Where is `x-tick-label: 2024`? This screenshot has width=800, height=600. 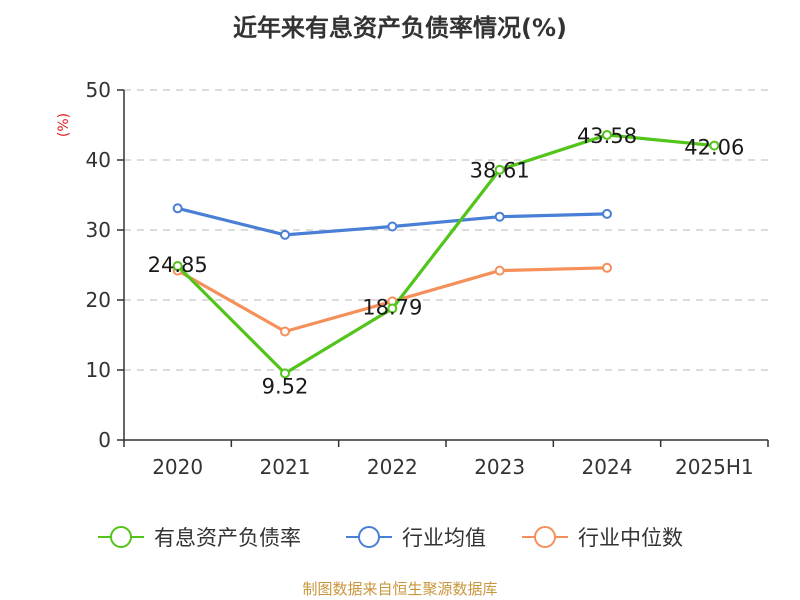
x-tick-label: 2024 is located at coordinates (607, 467).